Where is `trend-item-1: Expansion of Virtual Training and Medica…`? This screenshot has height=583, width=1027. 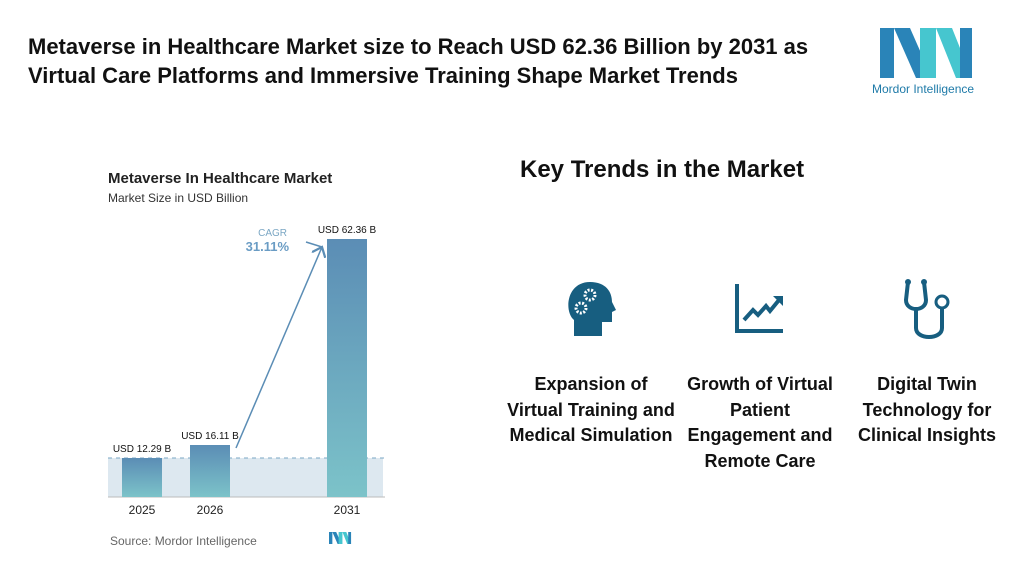 trend-item-1: Expansion of Virtual Training and Medica… is located at coordinates (591, 409).